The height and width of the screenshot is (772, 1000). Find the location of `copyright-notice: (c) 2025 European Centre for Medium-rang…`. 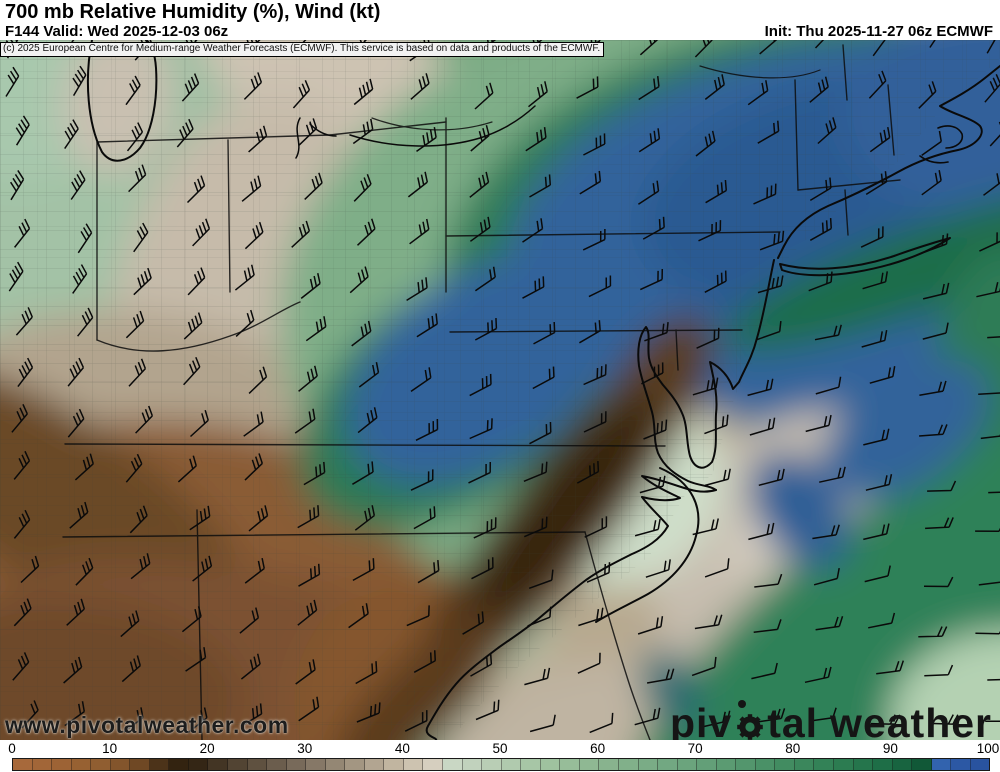

copyright-notice: (c) 2025 European Centre for Medium-rang… is located at coordinates (302, 49).